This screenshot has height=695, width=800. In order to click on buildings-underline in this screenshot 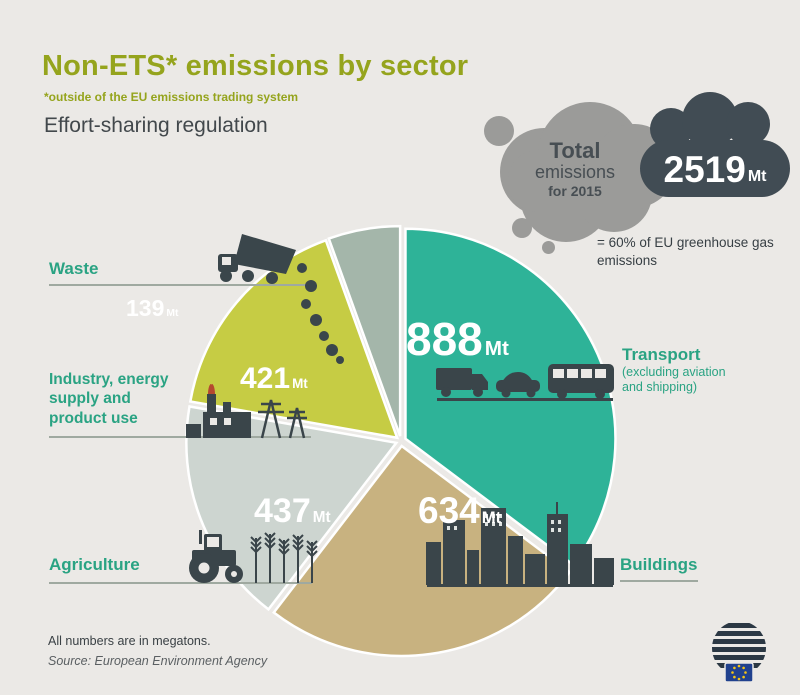, I will do `click(659, 581)`.